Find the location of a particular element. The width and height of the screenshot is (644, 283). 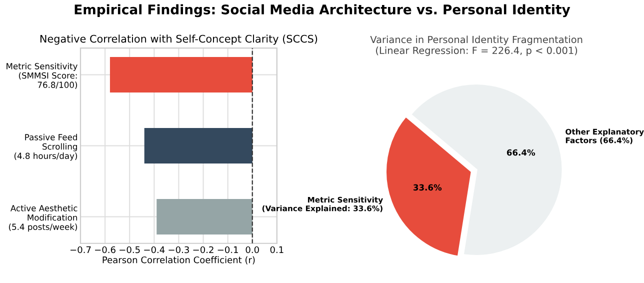

x-tick-label: −0.4 is located at coordinates (154, 250).